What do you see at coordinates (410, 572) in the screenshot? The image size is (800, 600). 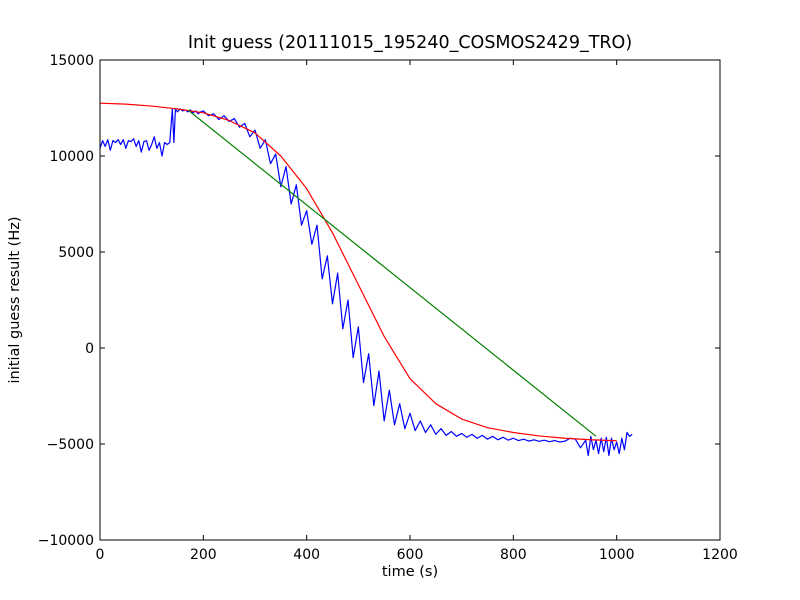 I see `x-axis-label: time (s)` at bounding box center [410, 572].